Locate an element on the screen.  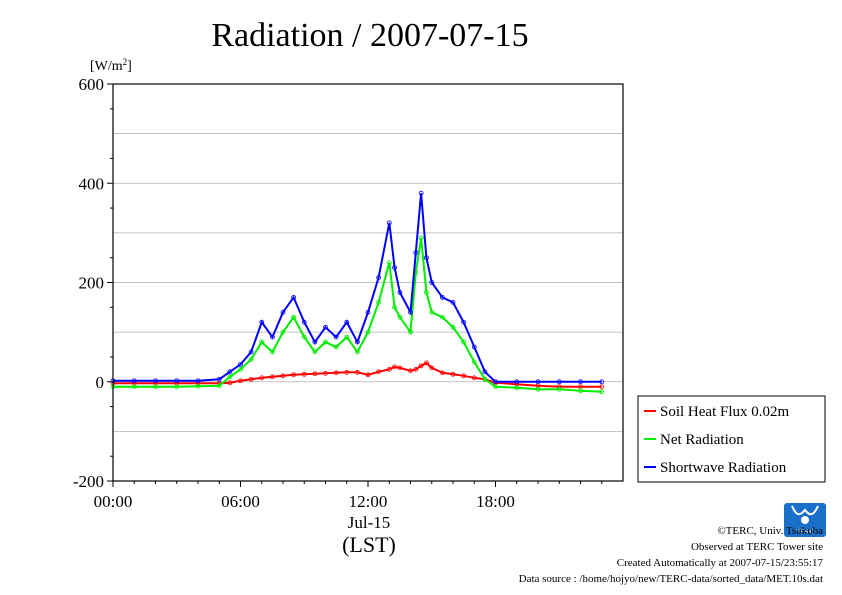
legend-label-net-radiation: Net Radiation is located at coordinates (702, 440).